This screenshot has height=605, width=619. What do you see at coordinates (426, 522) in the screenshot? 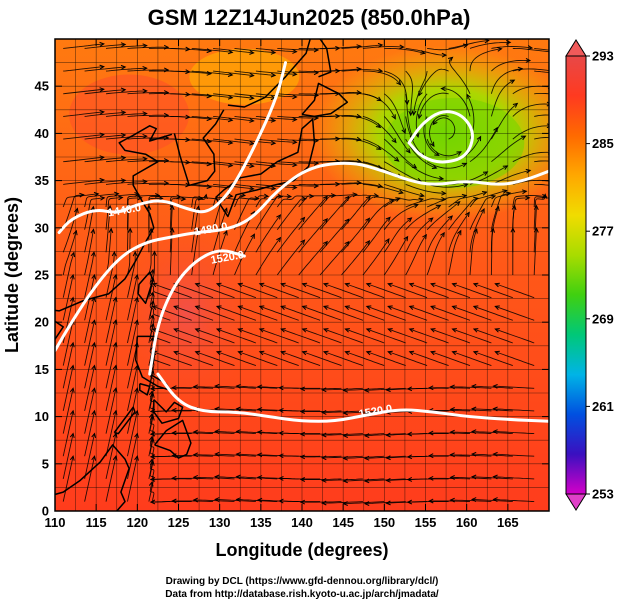
I see `x-tick-label: 155` at bounding box center [426, 522].